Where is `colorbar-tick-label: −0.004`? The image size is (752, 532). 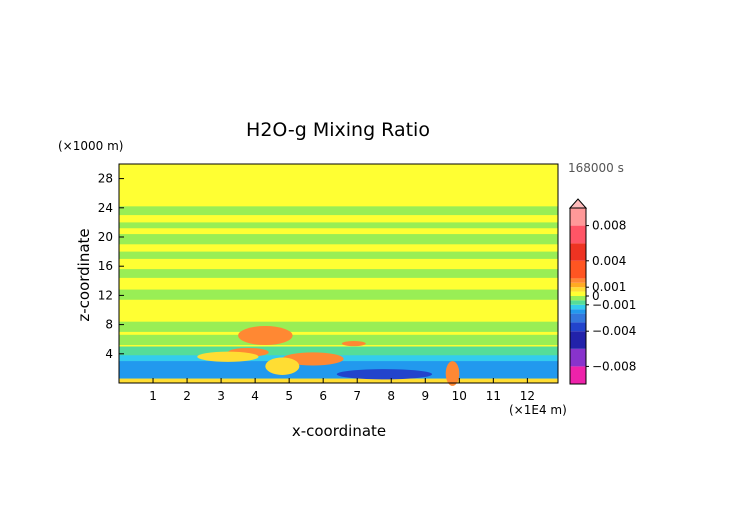
colorbar-tick-label: −0.004 is located at coordinates (614, 331).